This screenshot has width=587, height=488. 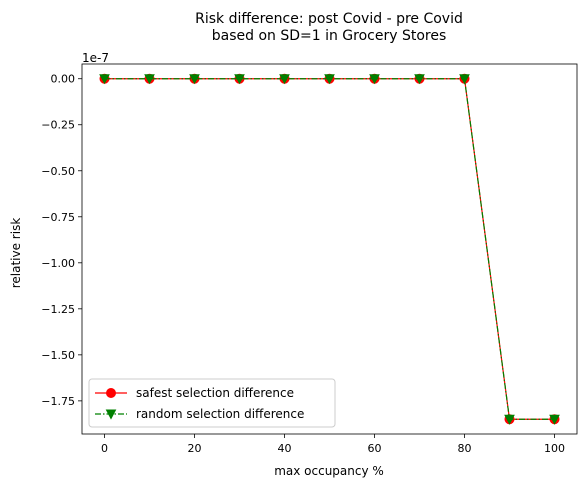 I want to click on chart-title-line1: Risk difference: post Covid - pre Covid, so click(x=329, y=19).